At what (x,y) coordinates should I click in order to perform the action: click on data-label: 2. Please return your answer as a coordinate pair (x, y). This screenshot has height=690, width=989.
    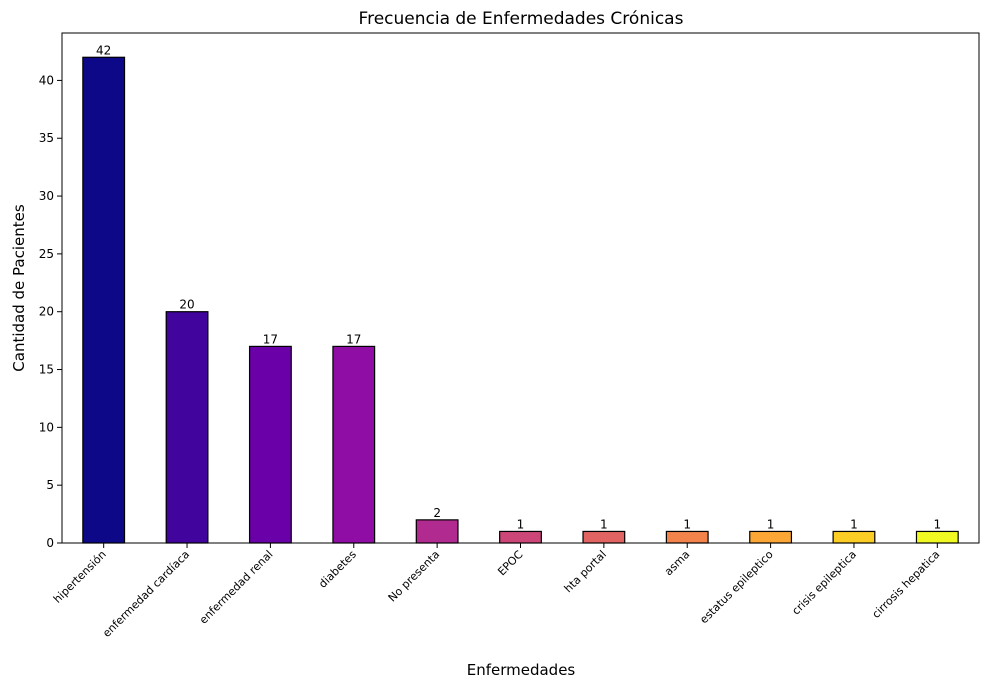
    Looking at the image, I should click on (437, 513).